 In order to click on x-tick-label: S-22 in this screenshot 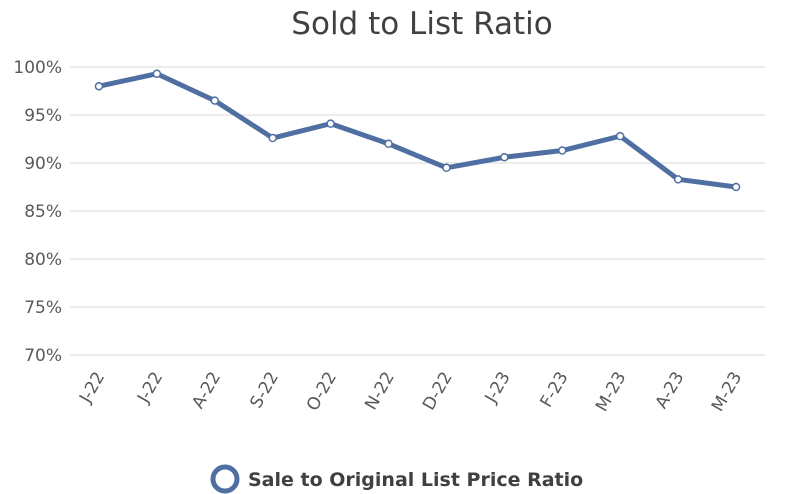, I will do `click(264, 390)`.